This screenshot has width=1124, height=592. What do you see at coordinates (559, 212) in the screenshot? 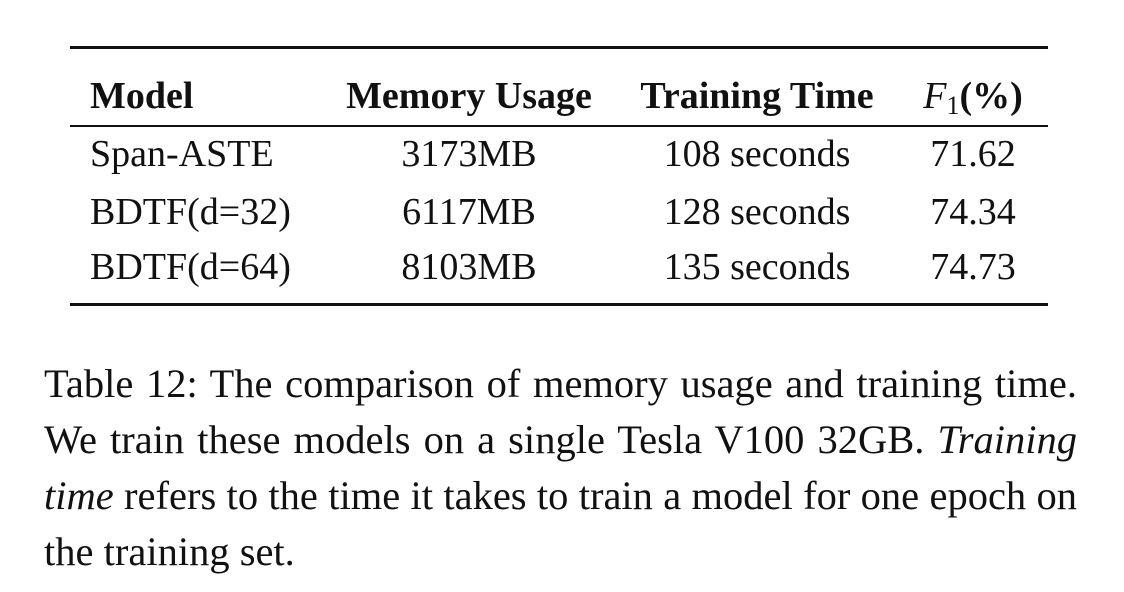
I see `table-row: BDTF(d=32) 6117MB 128 seconds 74.34` at bounding box center [559, 212].